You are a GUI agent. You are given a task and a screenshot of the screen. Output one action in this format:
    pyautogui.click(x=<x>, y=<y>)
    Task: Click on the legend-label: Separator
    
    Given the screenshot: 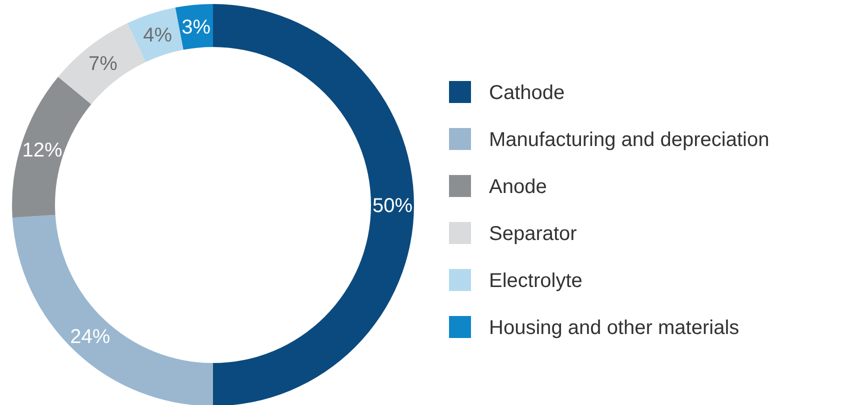 What is the action you would take?
    pyautogui.click(x=533, y=234)
    